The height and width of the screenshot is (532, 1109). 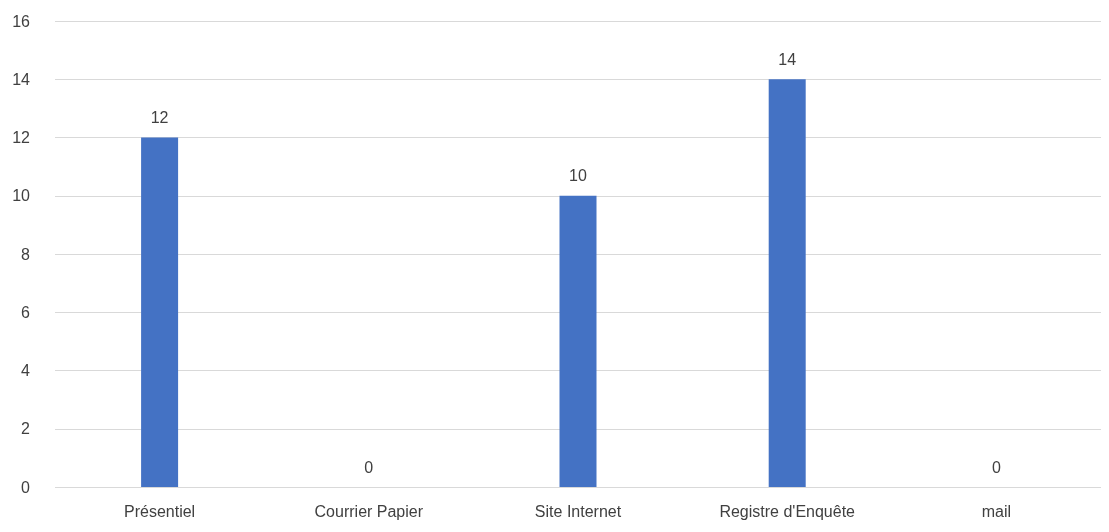 What do you see at coordinates (21, 79) in the screenshot?
I see `y-tick-label: 14` at bounding box center [21, 79].